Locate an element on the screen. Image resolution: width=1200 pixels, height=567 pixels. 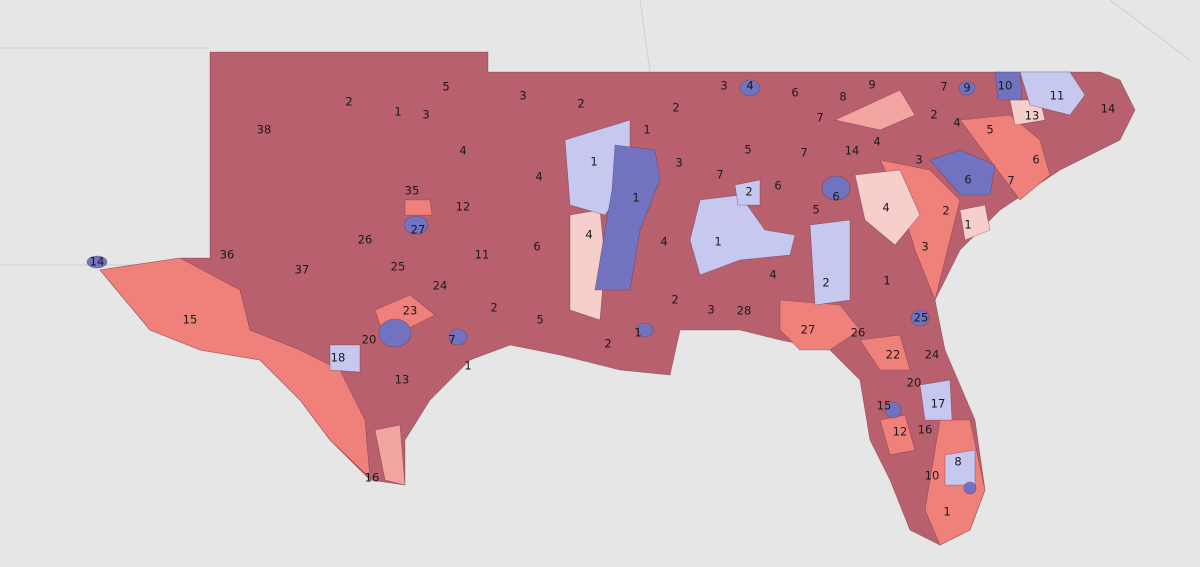
district-label: 17 is located at coordinates (938, 404).